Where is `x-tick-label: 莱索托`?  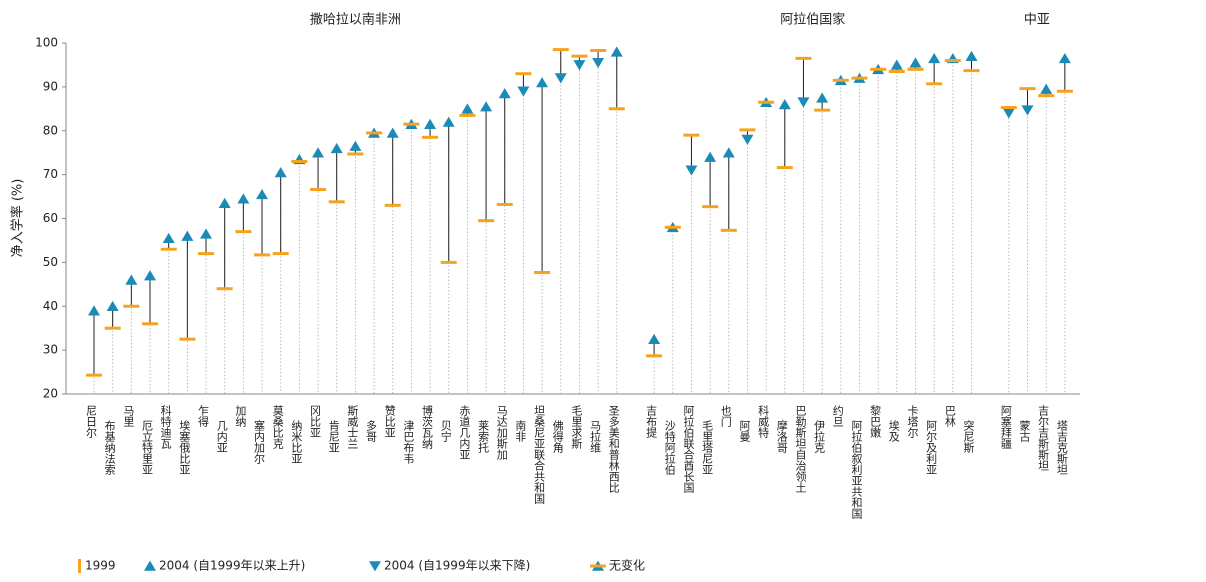
x-tick-label: 莱索托 is located at coordinates (483, 436).